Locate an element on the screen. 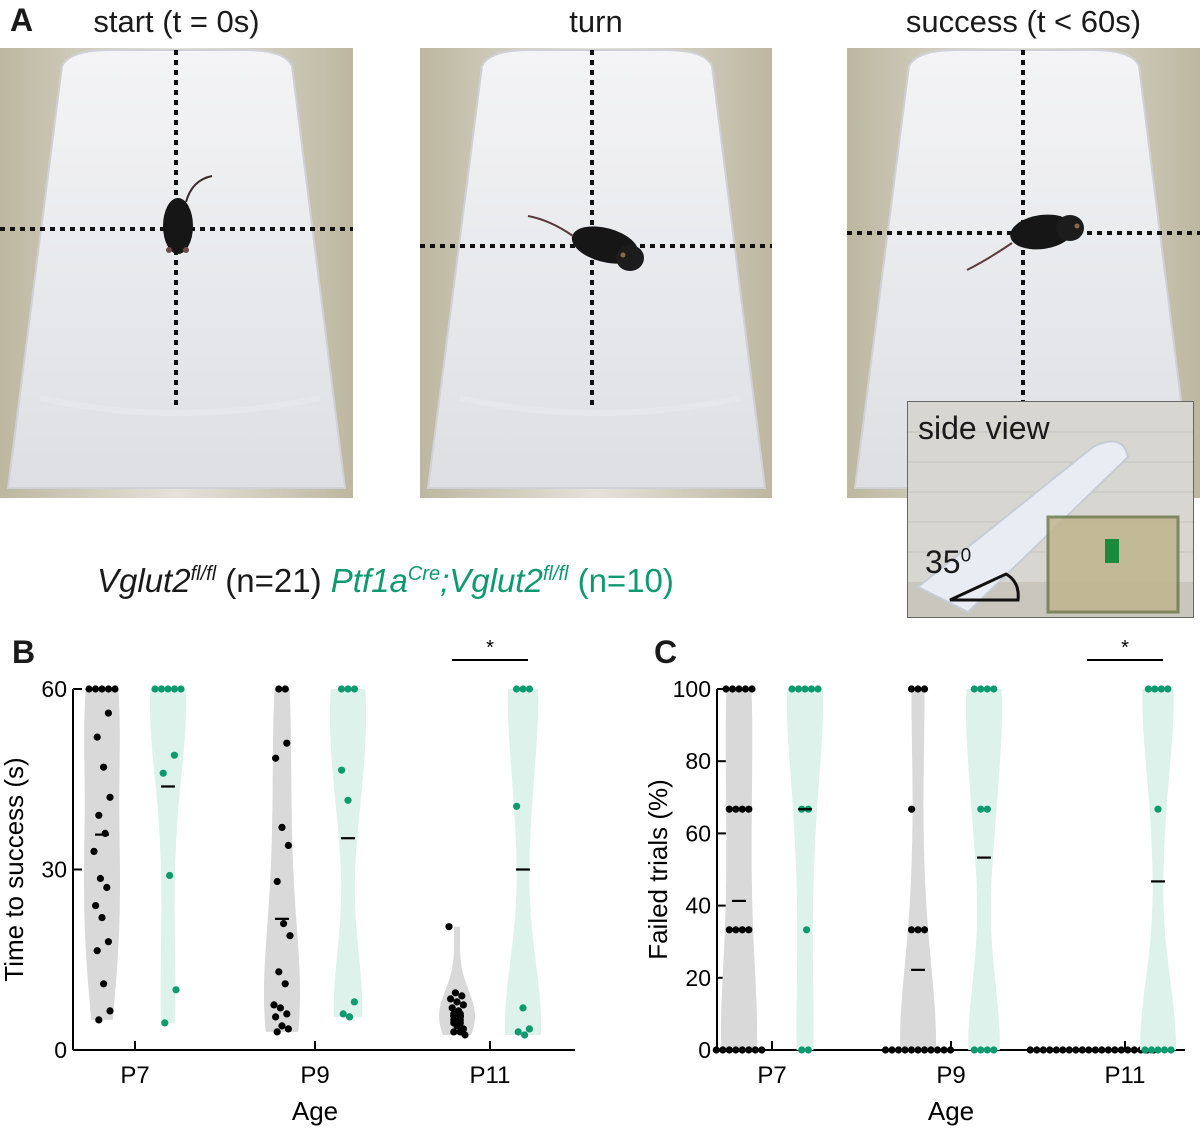  legend-mutant-sup2: fl/fl is located at coordinates (555, 574).